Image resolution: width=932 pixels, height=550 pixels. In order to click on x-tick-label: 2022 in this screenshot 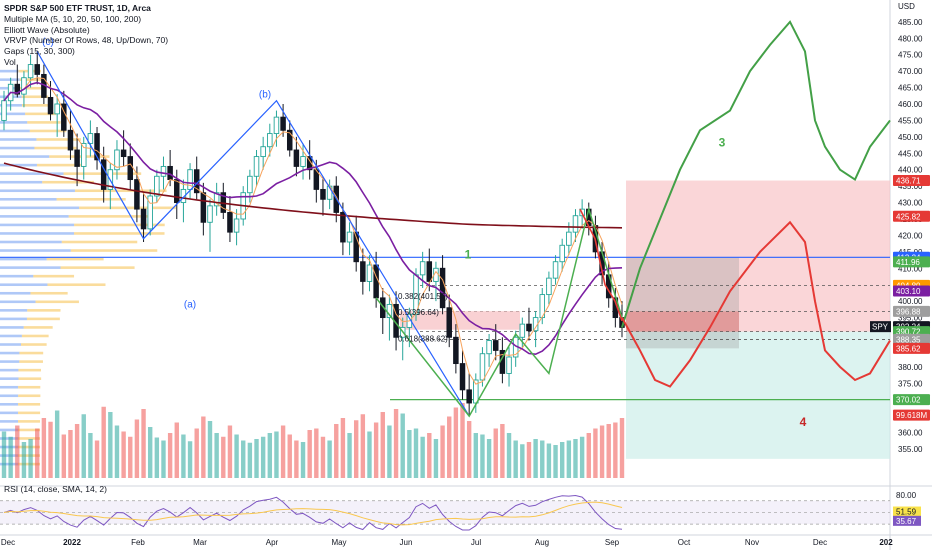, I will do `click(72, 542)`.